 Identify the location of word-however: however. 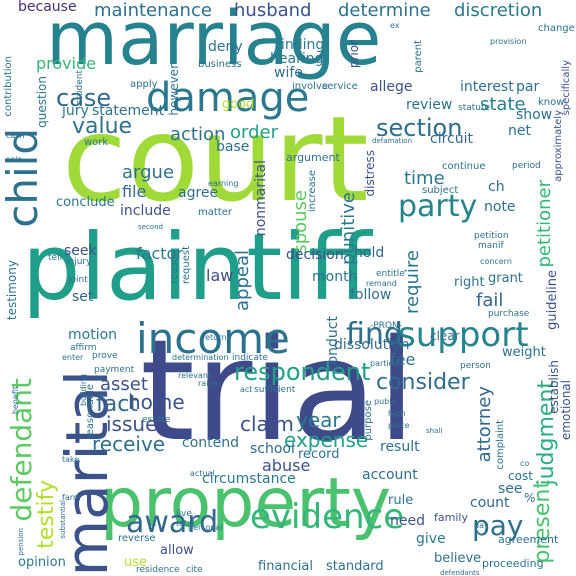
(174, 90).